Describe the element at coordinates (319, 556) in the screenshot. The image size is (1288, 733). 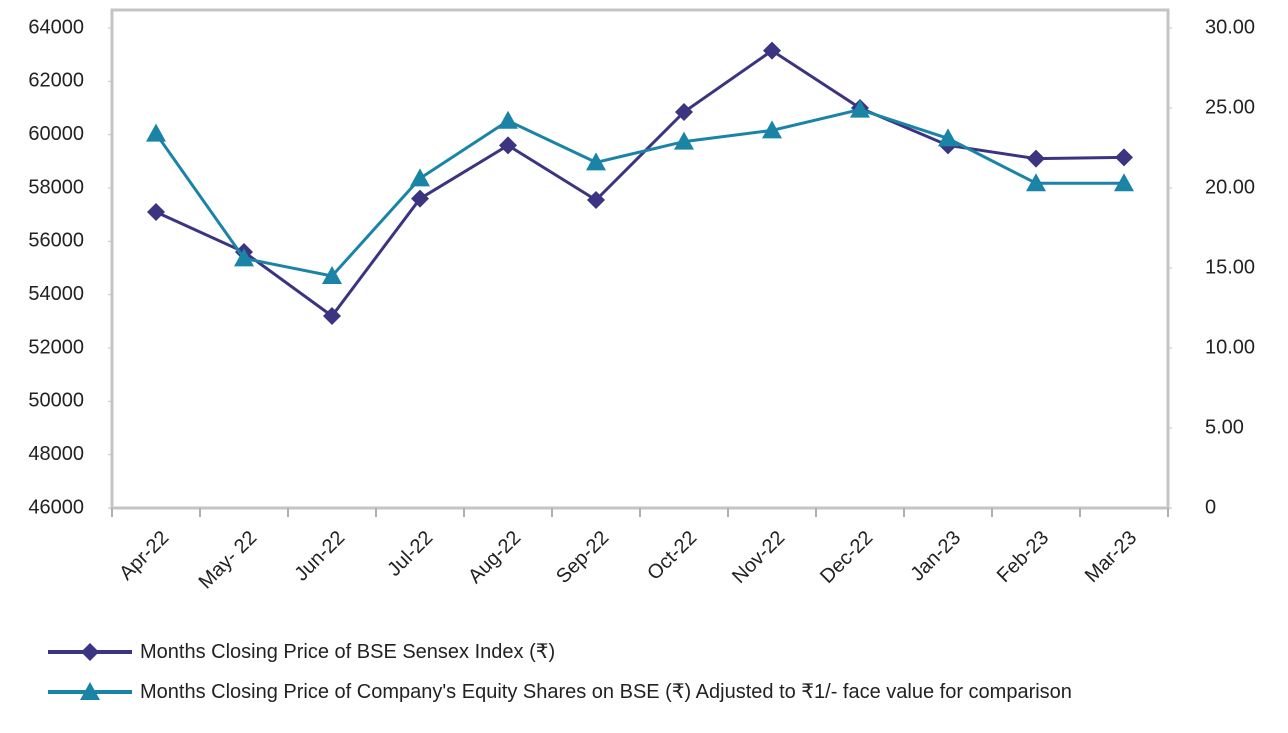
I see `x-tick-label: Jun-22` at that location.